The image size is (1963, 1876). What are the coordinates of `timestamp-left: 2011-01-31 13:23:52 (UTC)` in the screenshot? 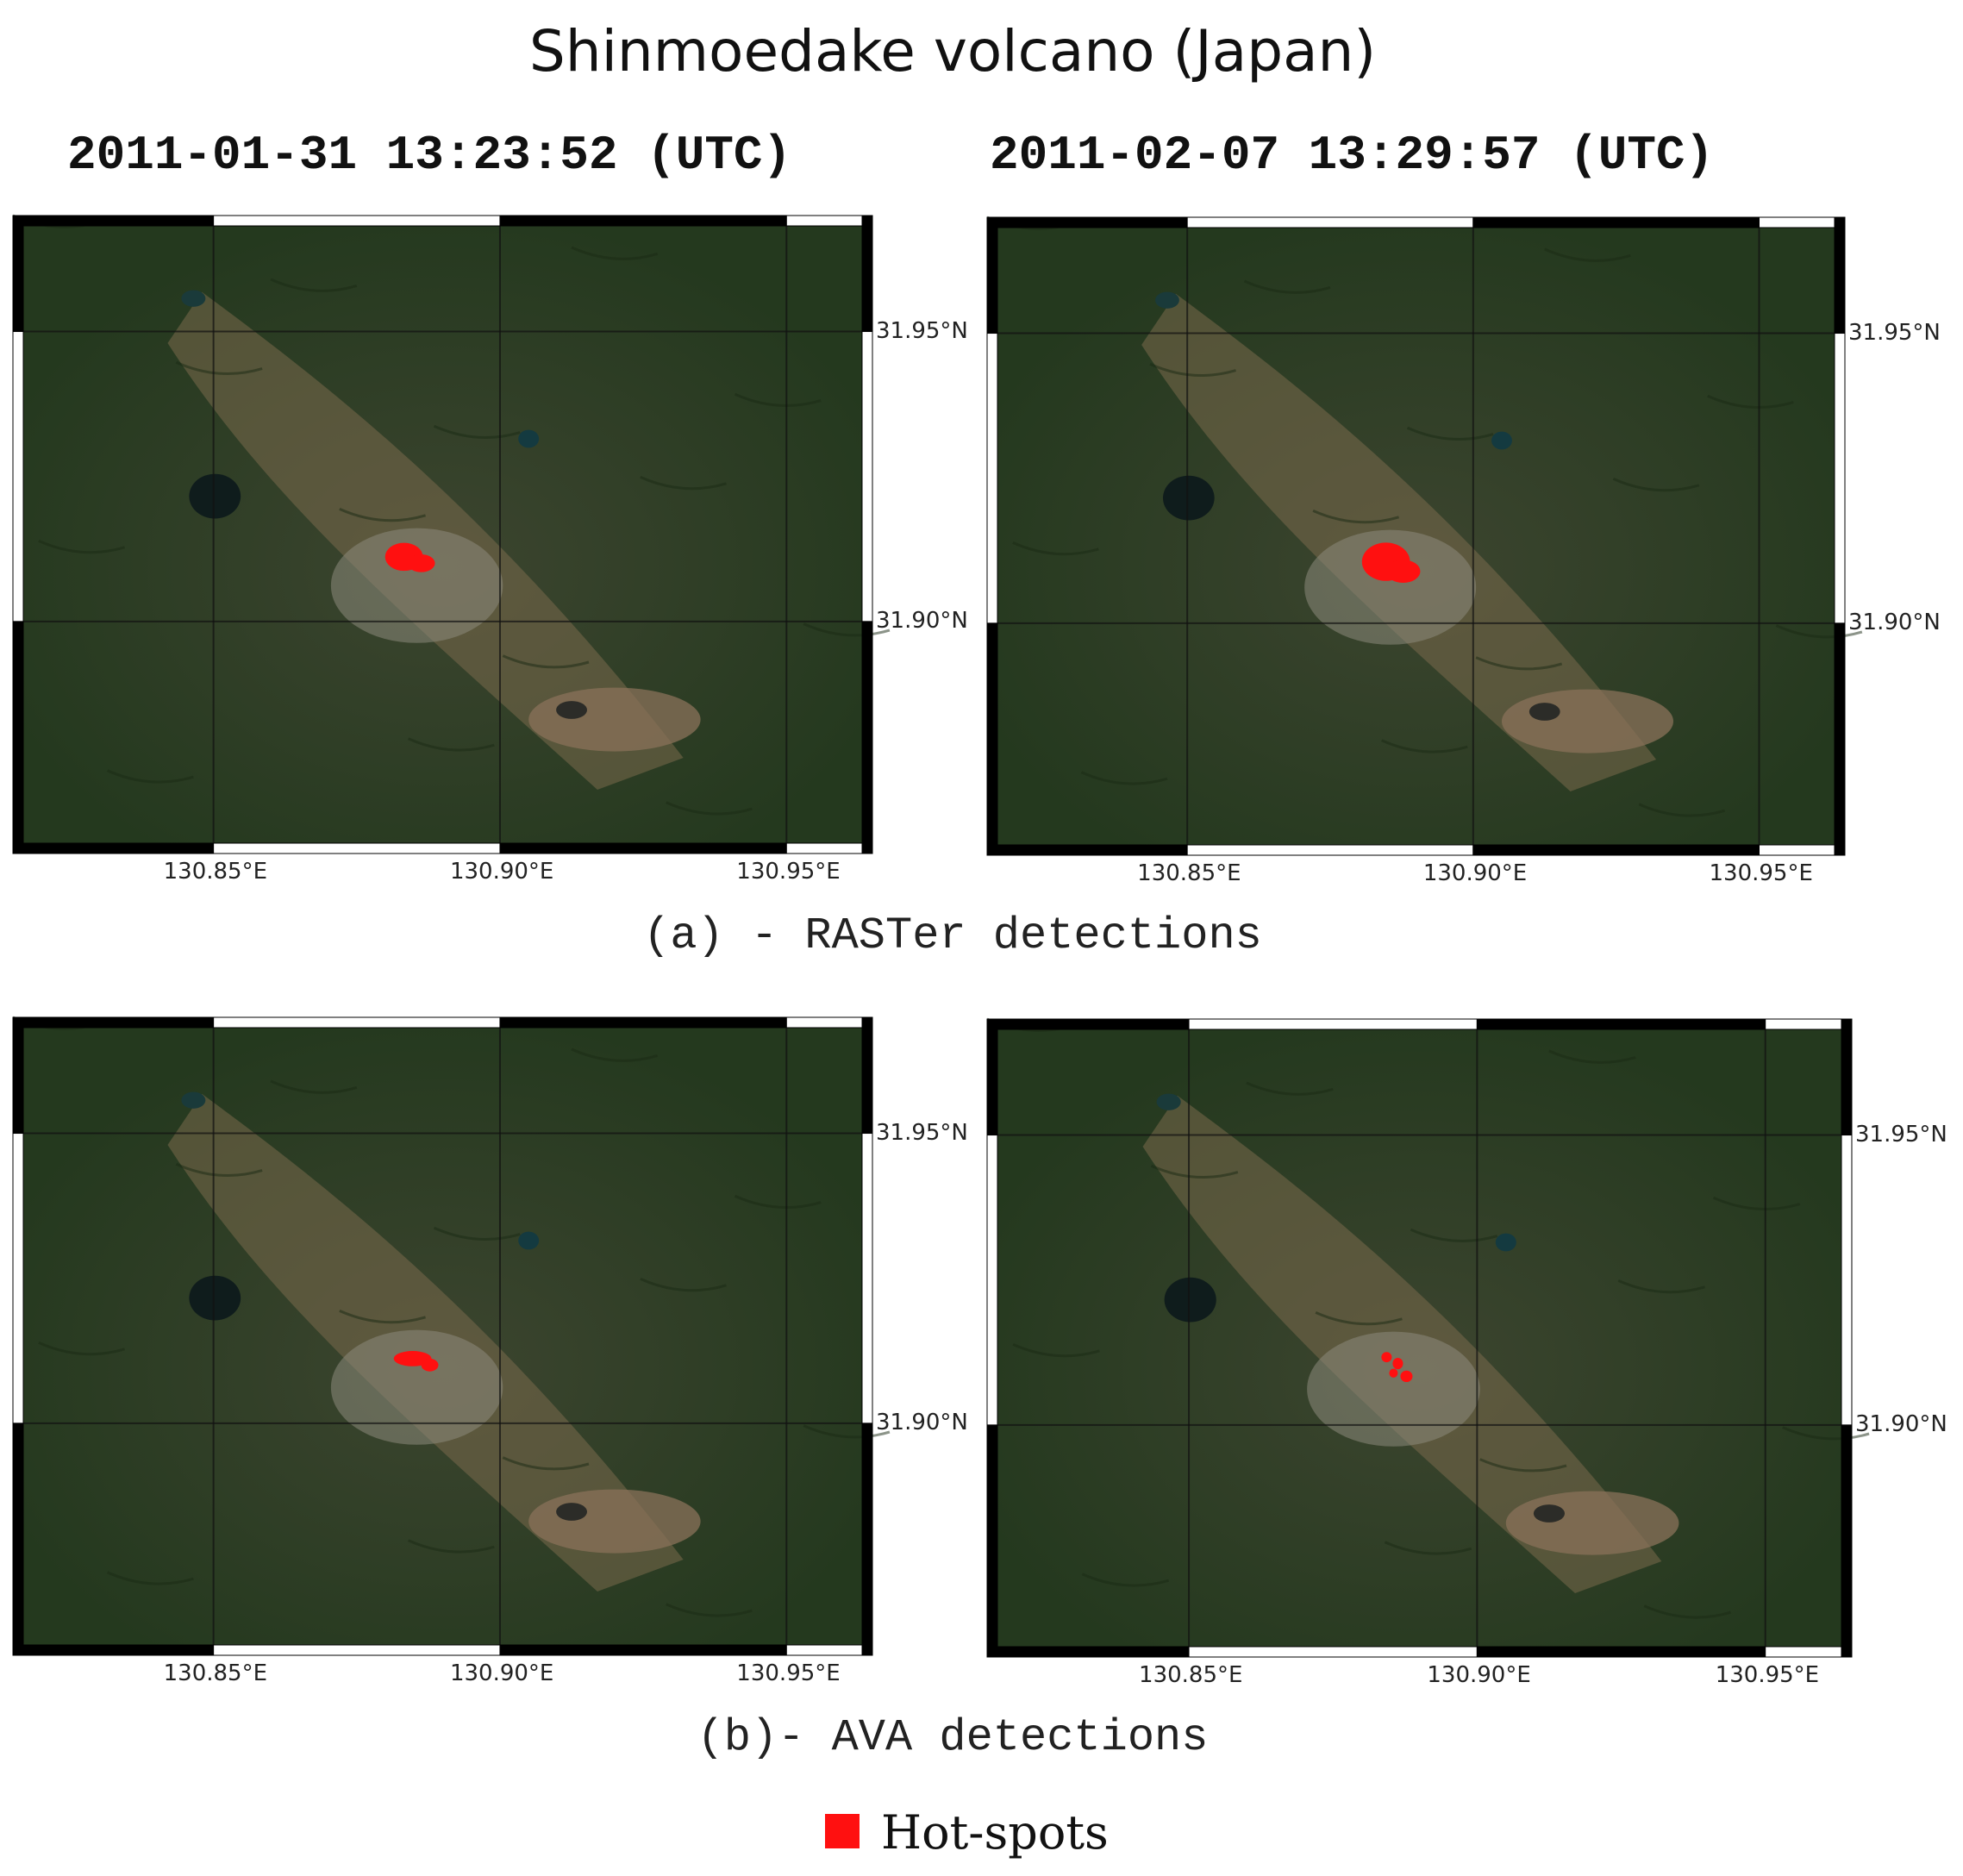 It's located at (429, 155).